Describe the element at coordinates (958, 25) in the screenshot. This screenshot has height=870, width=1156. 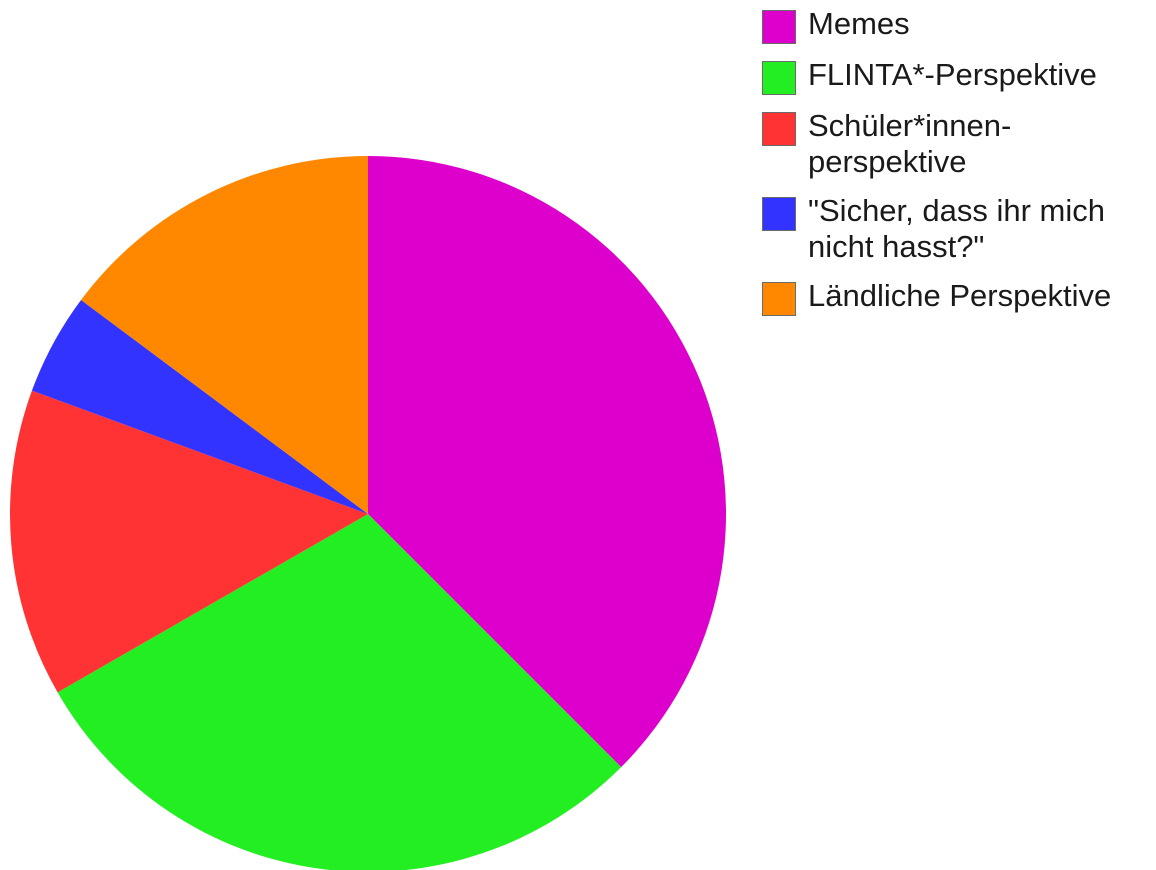
I see `legend-item-memes: Memes` at that location.